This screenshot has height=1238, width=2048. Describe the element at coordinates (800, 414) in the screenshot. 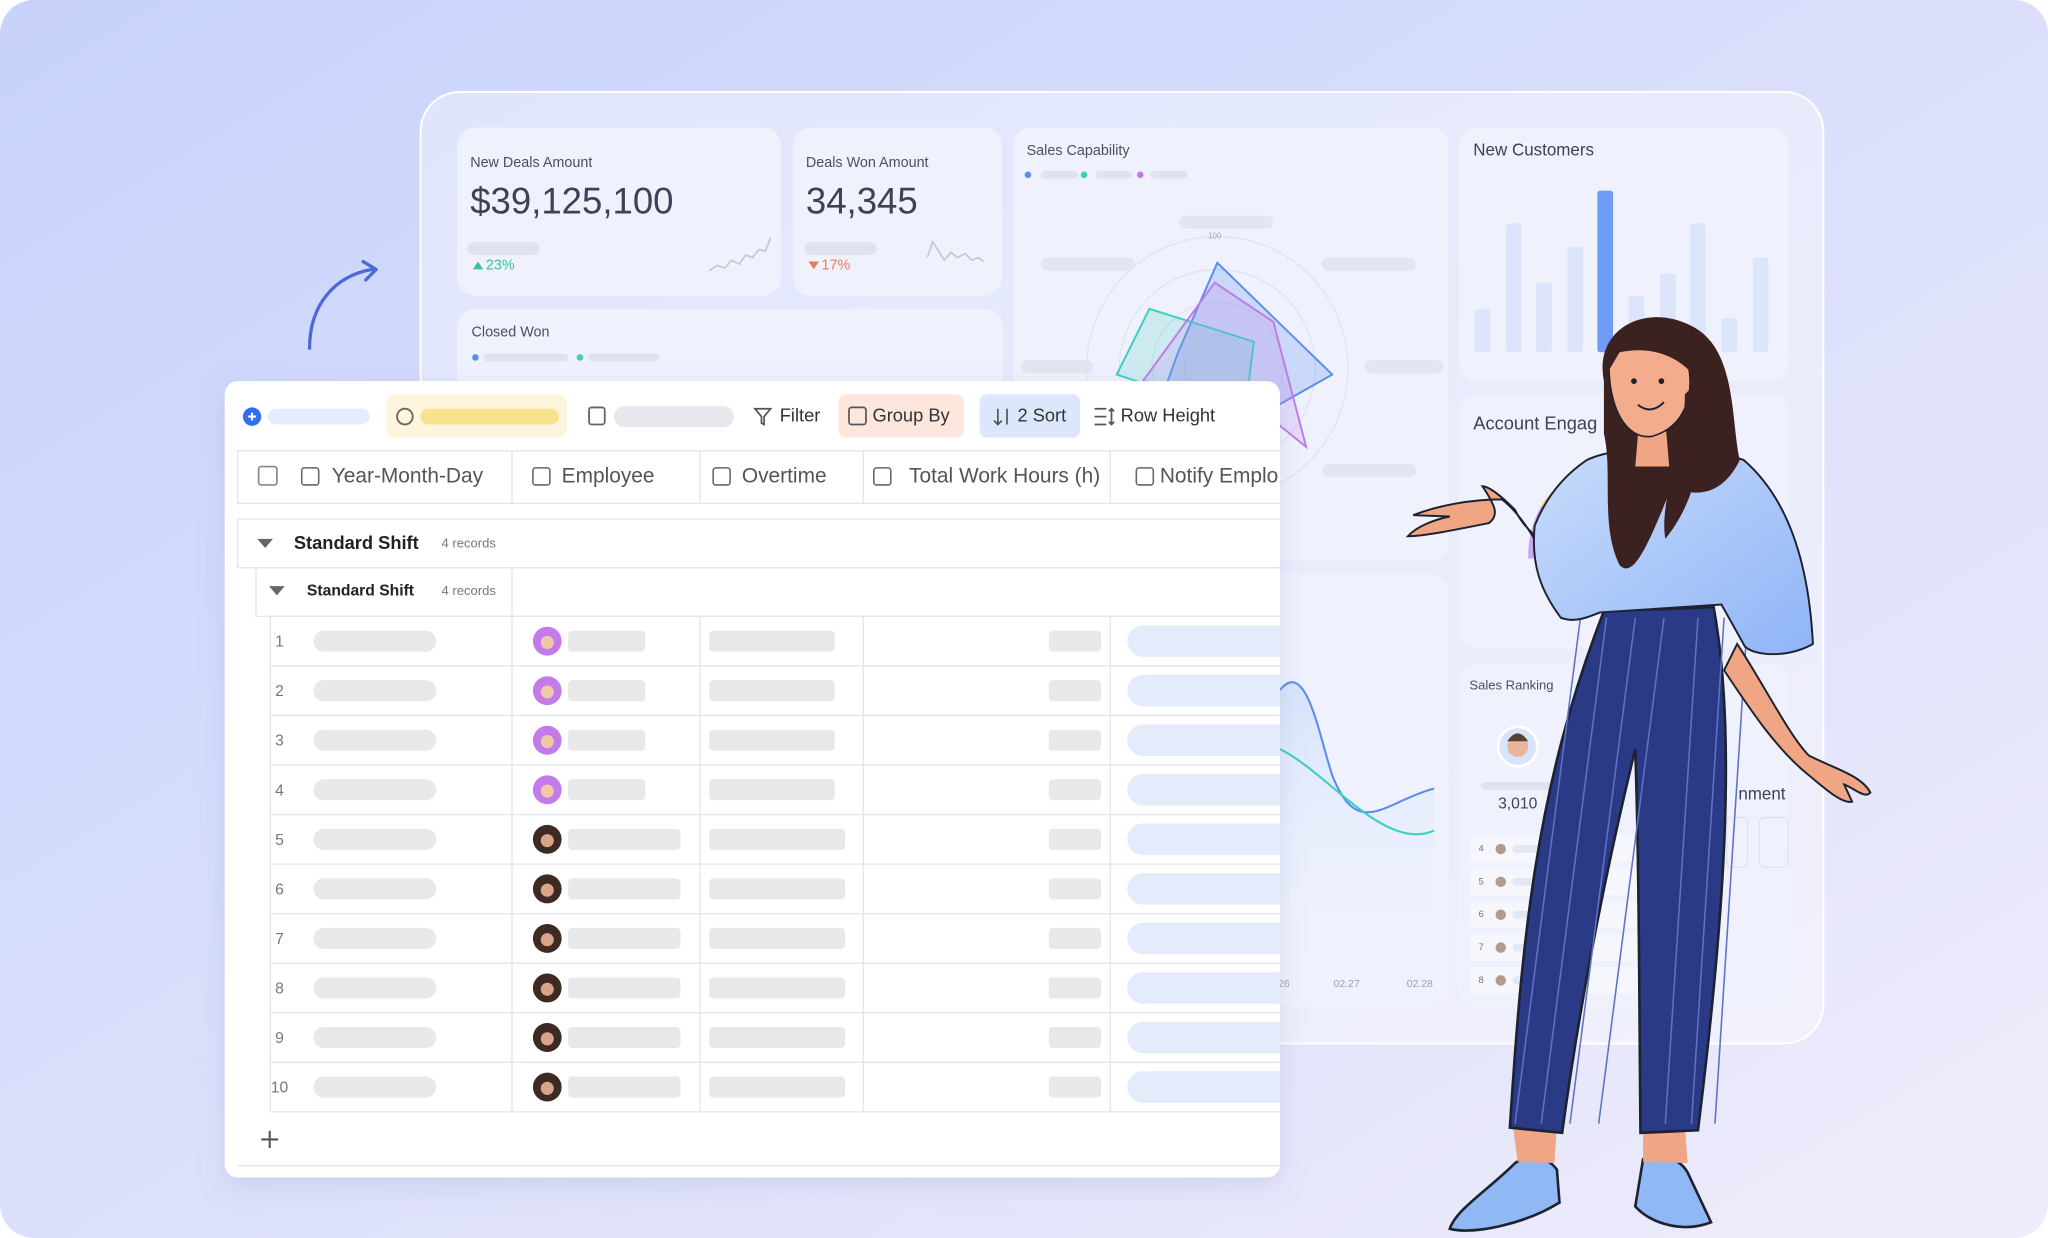

I see `toolbar-button: Filter` at that location.